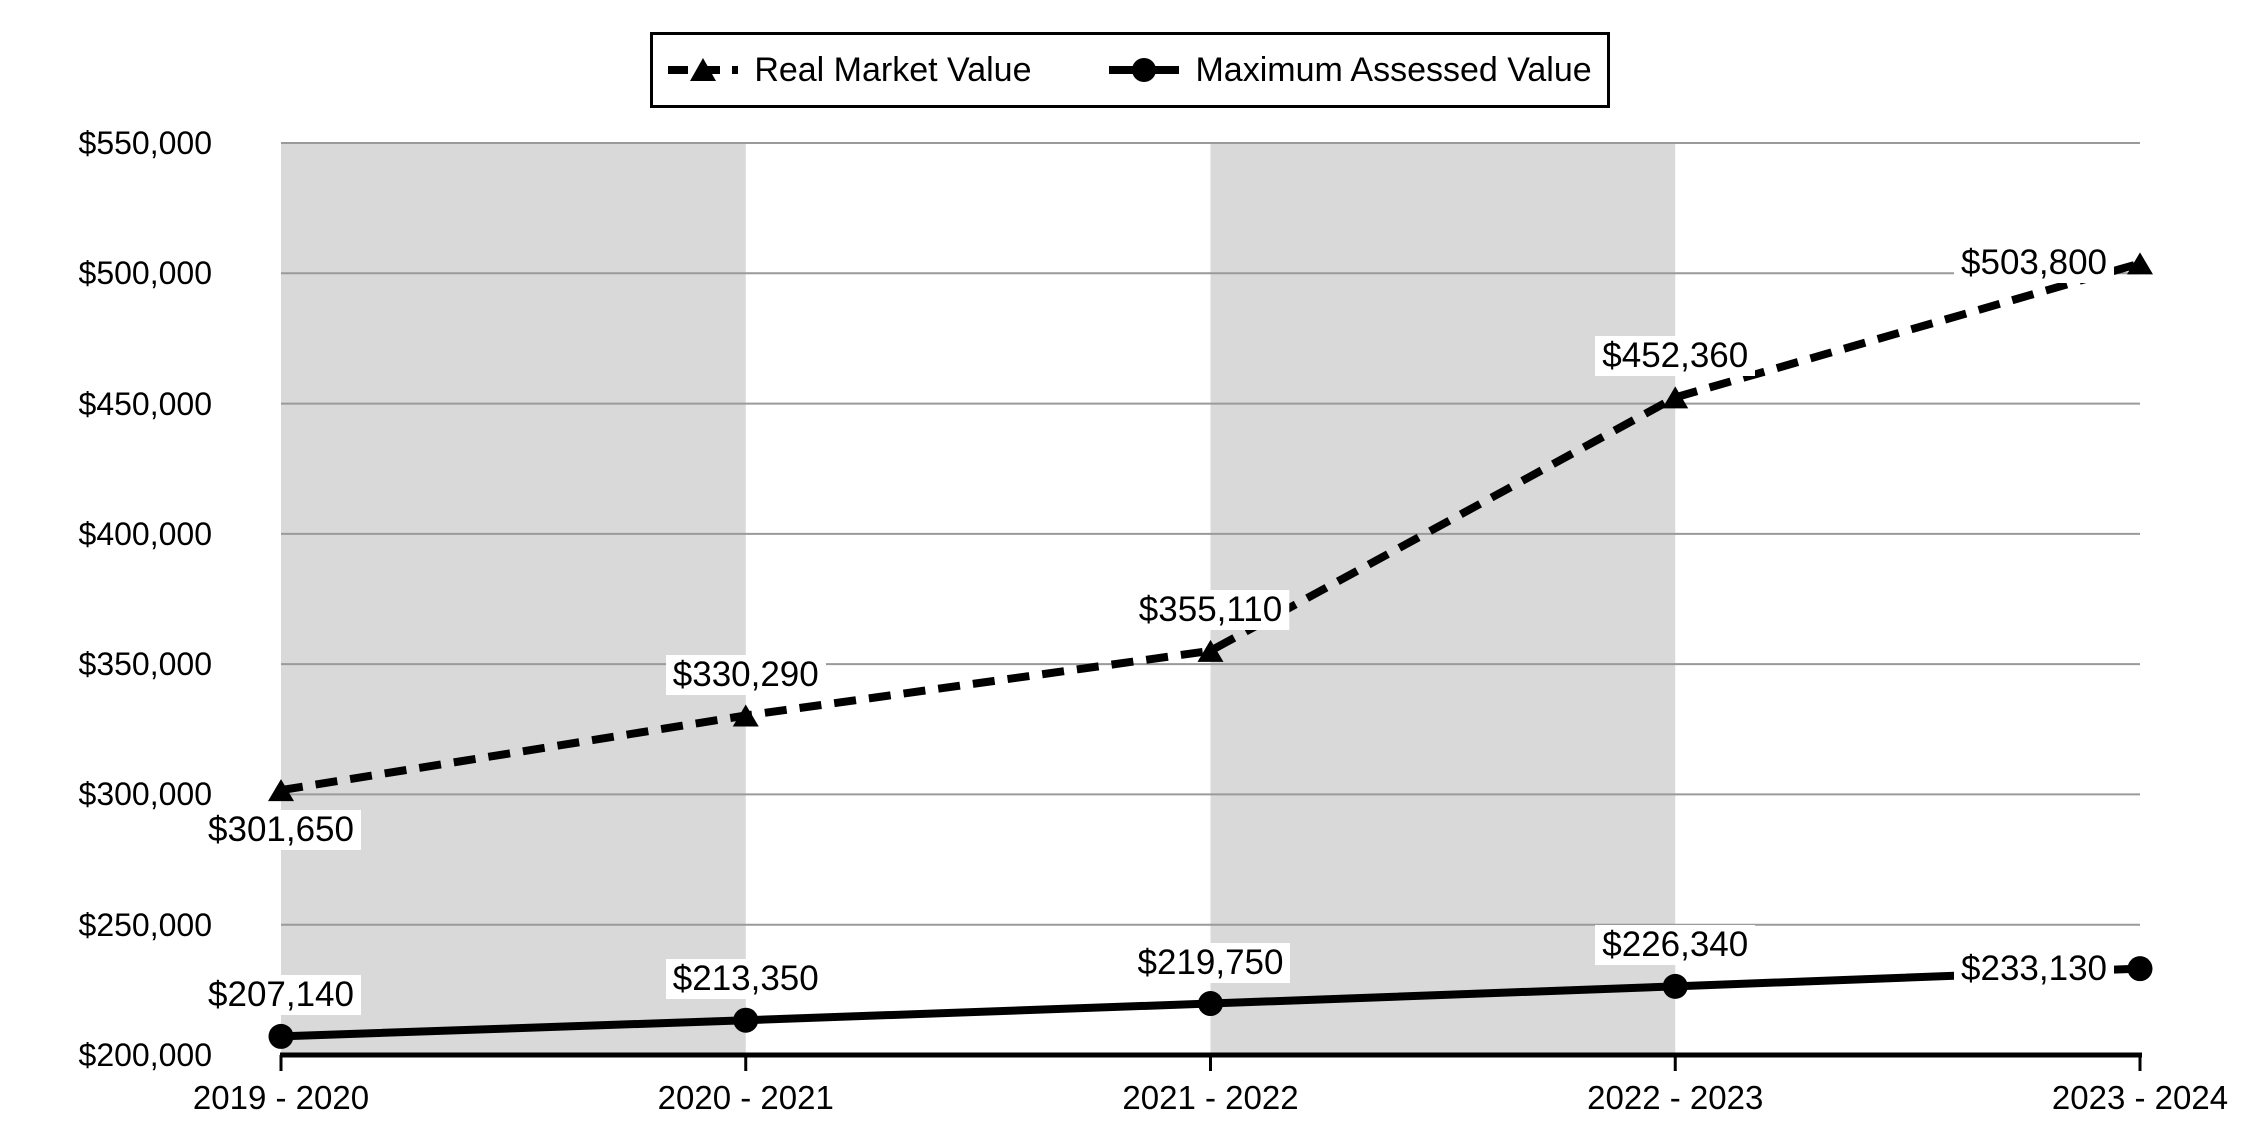 The image size is (2250, 1140). What do you see at coordinates (1144, 70) in the screenshot?
I see `legend-sample-solid-circle-icon` at bounding box center [1144, 70].